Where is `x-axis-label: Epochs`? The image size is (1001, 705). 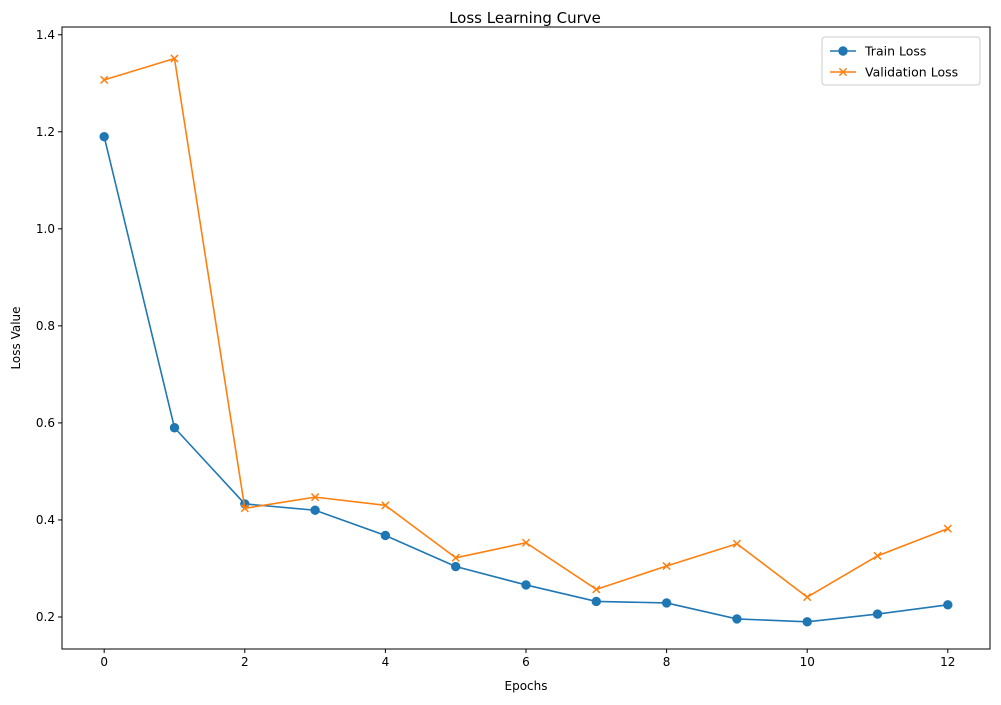 x-axis-label: Epochs is located at coordinates (526, 686).